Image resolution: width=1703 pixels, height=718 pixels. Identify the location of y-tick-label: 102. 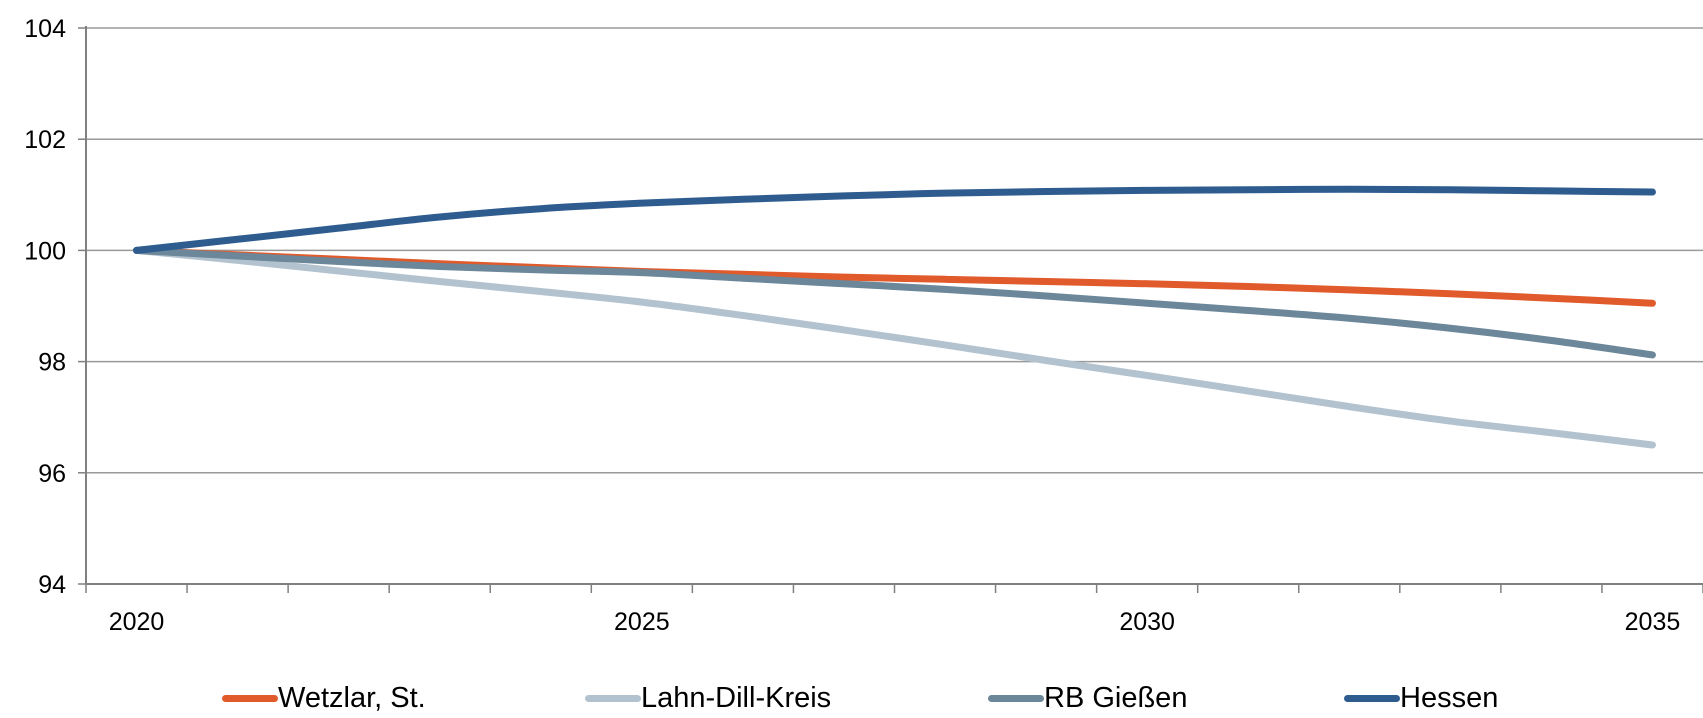
(45, 140).